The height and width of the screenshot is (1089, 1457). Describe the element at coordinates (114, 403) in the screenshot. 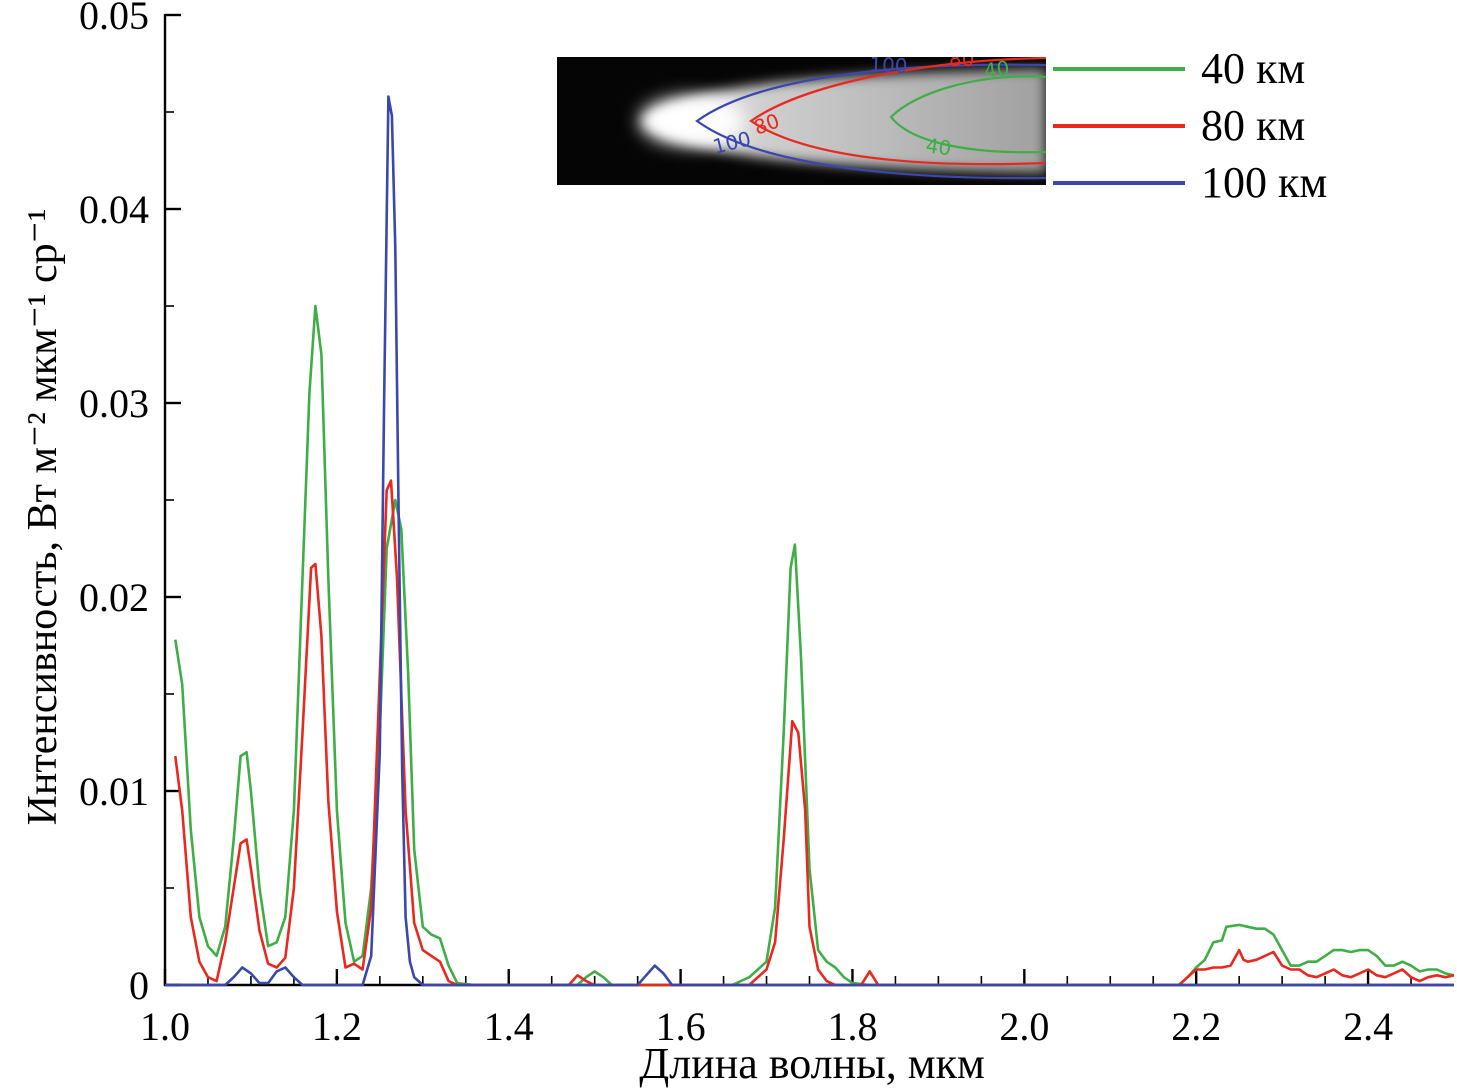

I see `y-tick-label: 0.03` at that location.